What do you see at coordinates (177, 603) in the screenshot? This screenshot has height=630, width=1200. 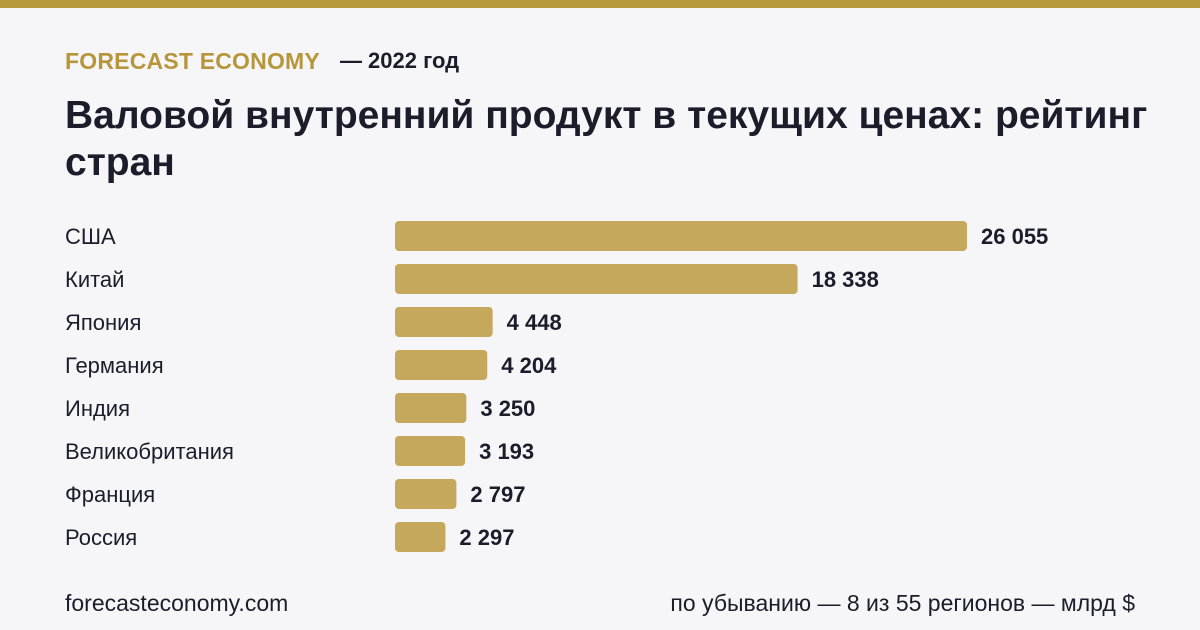 I see `footer-site: forecasteconomy.com` at bounding box center [177, 603].